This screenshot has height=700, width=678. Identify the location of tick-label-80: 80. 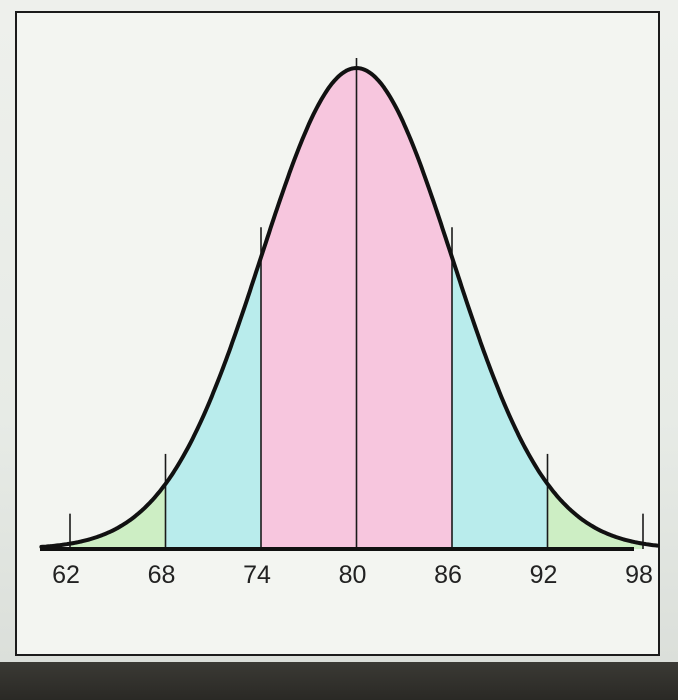
(353, 575).